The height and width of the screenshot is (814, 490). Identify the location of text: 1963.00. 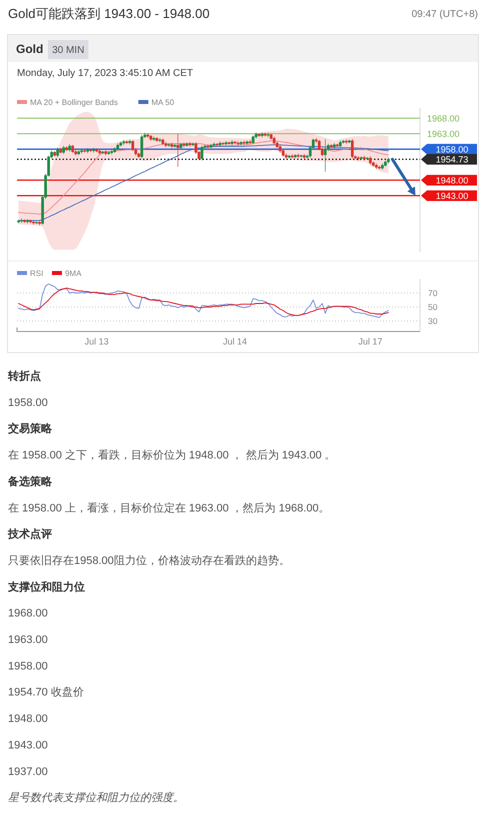
(28, 640).